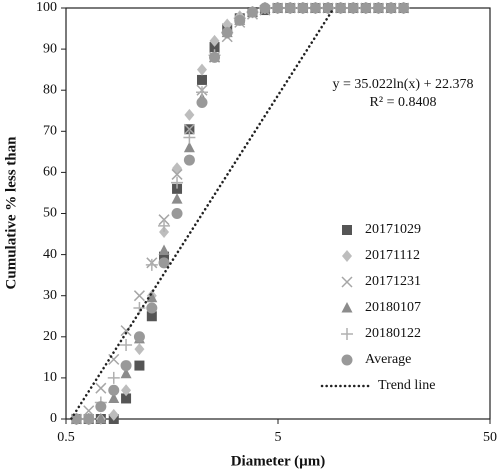 This screenshot has height=471, width=500. I want to click on legend-label: 20171231, so click(393, 281).